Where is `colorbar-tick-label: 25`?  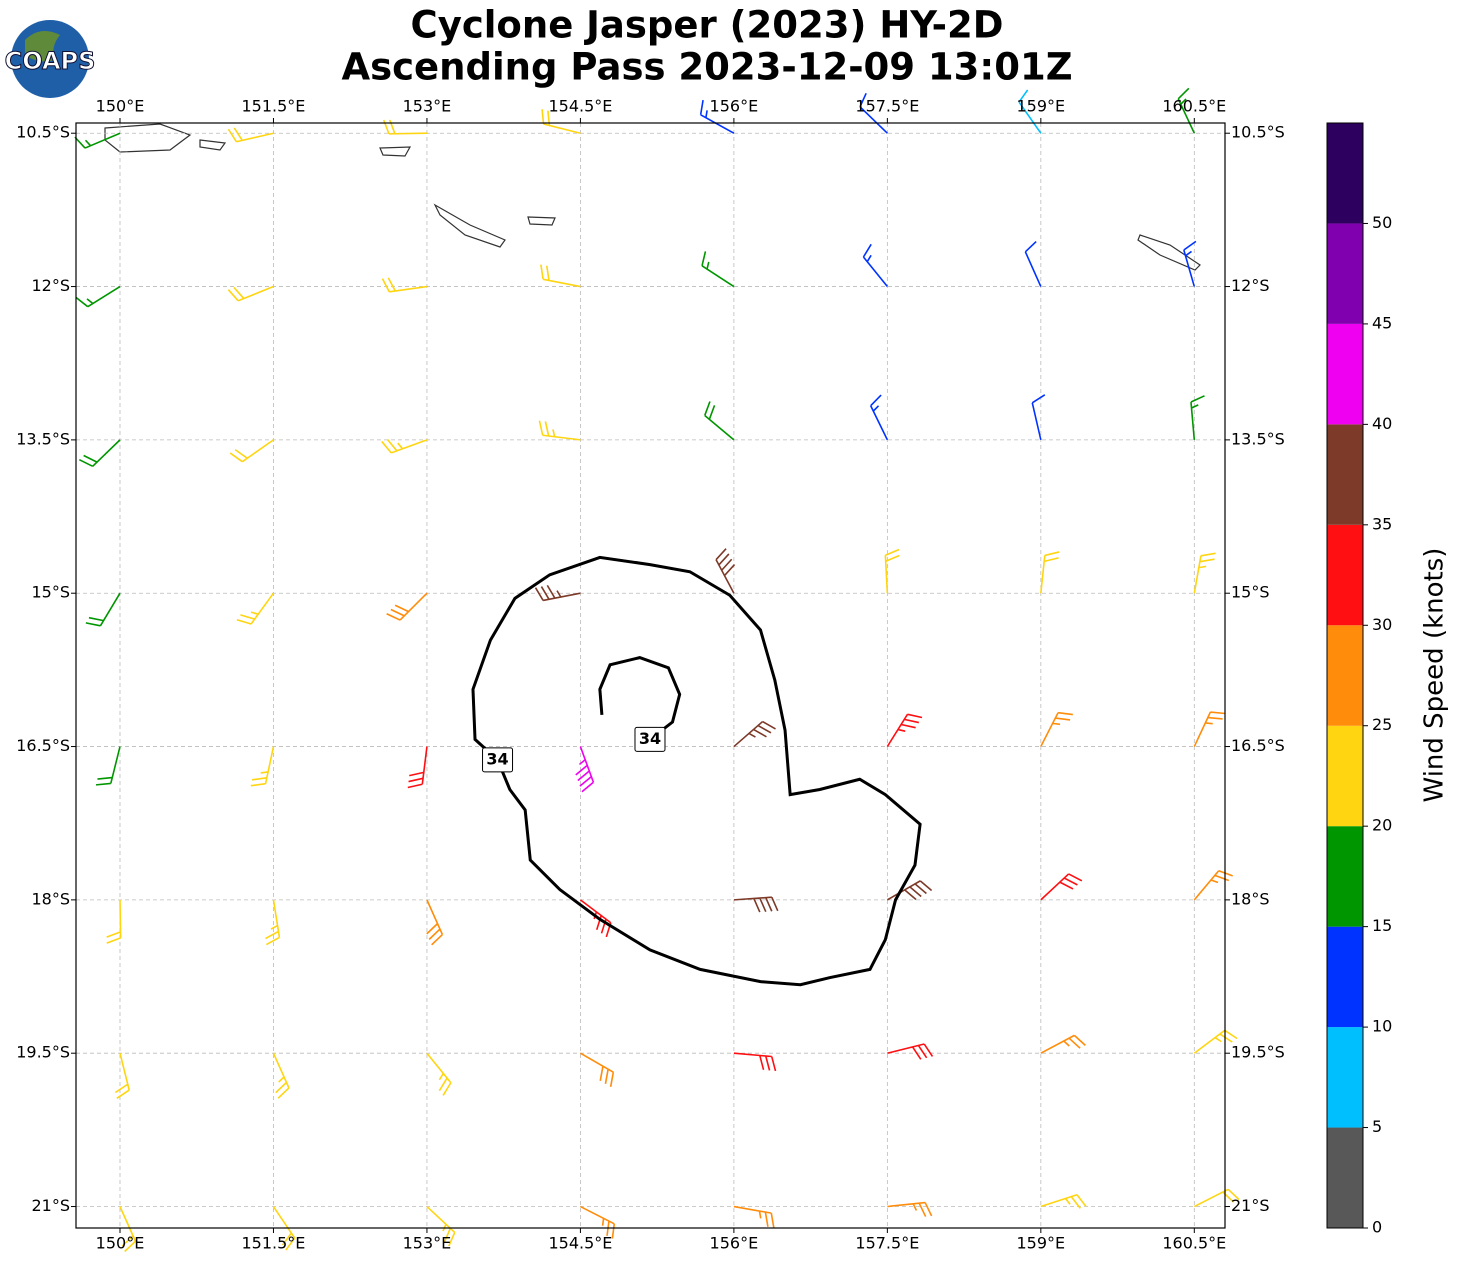 colorbar-tick-label: 25 is located at coordinates (1382, 724).